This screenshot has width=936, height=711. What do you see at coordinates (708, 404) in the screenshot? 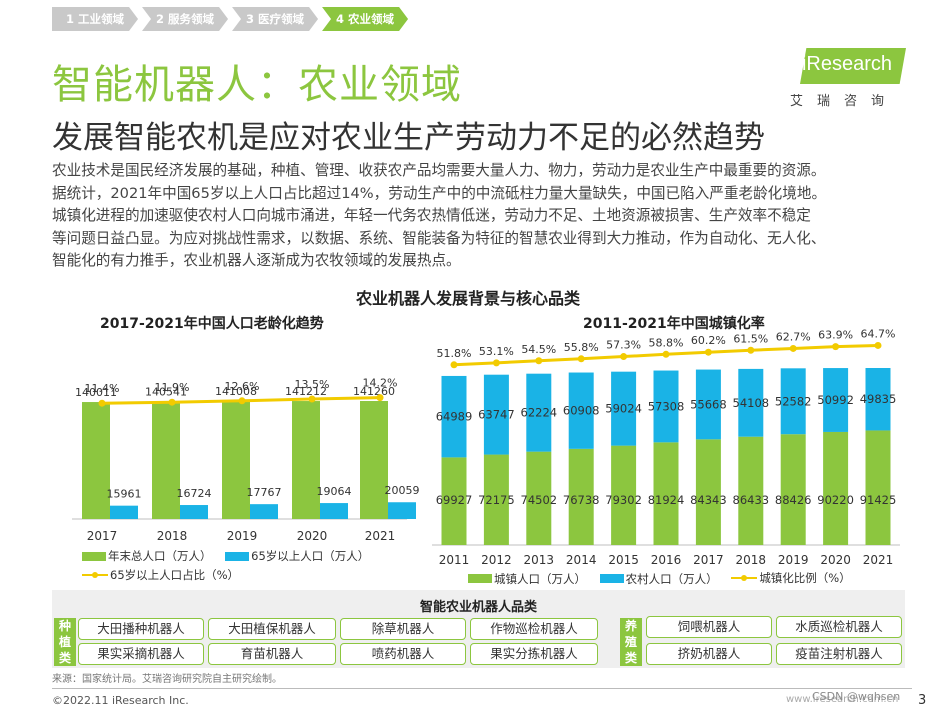
I see `data-label-rural: 55668` at bounding box center [708, 404].